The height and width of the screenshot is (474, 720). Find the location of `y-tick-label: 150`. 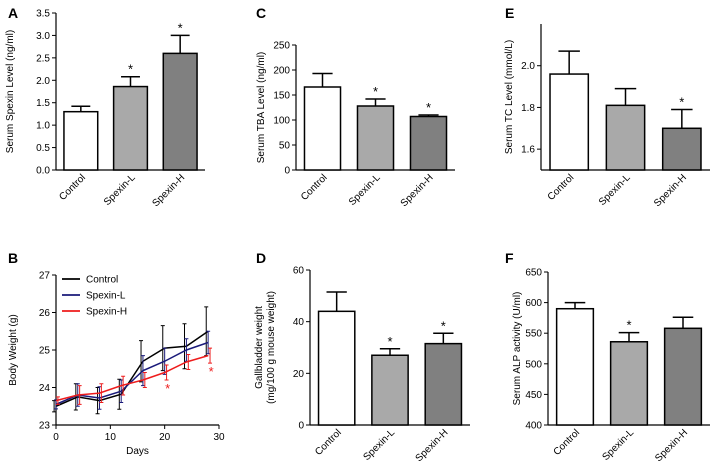

y-tick-label: 150 is located at coordinates (281, 96).